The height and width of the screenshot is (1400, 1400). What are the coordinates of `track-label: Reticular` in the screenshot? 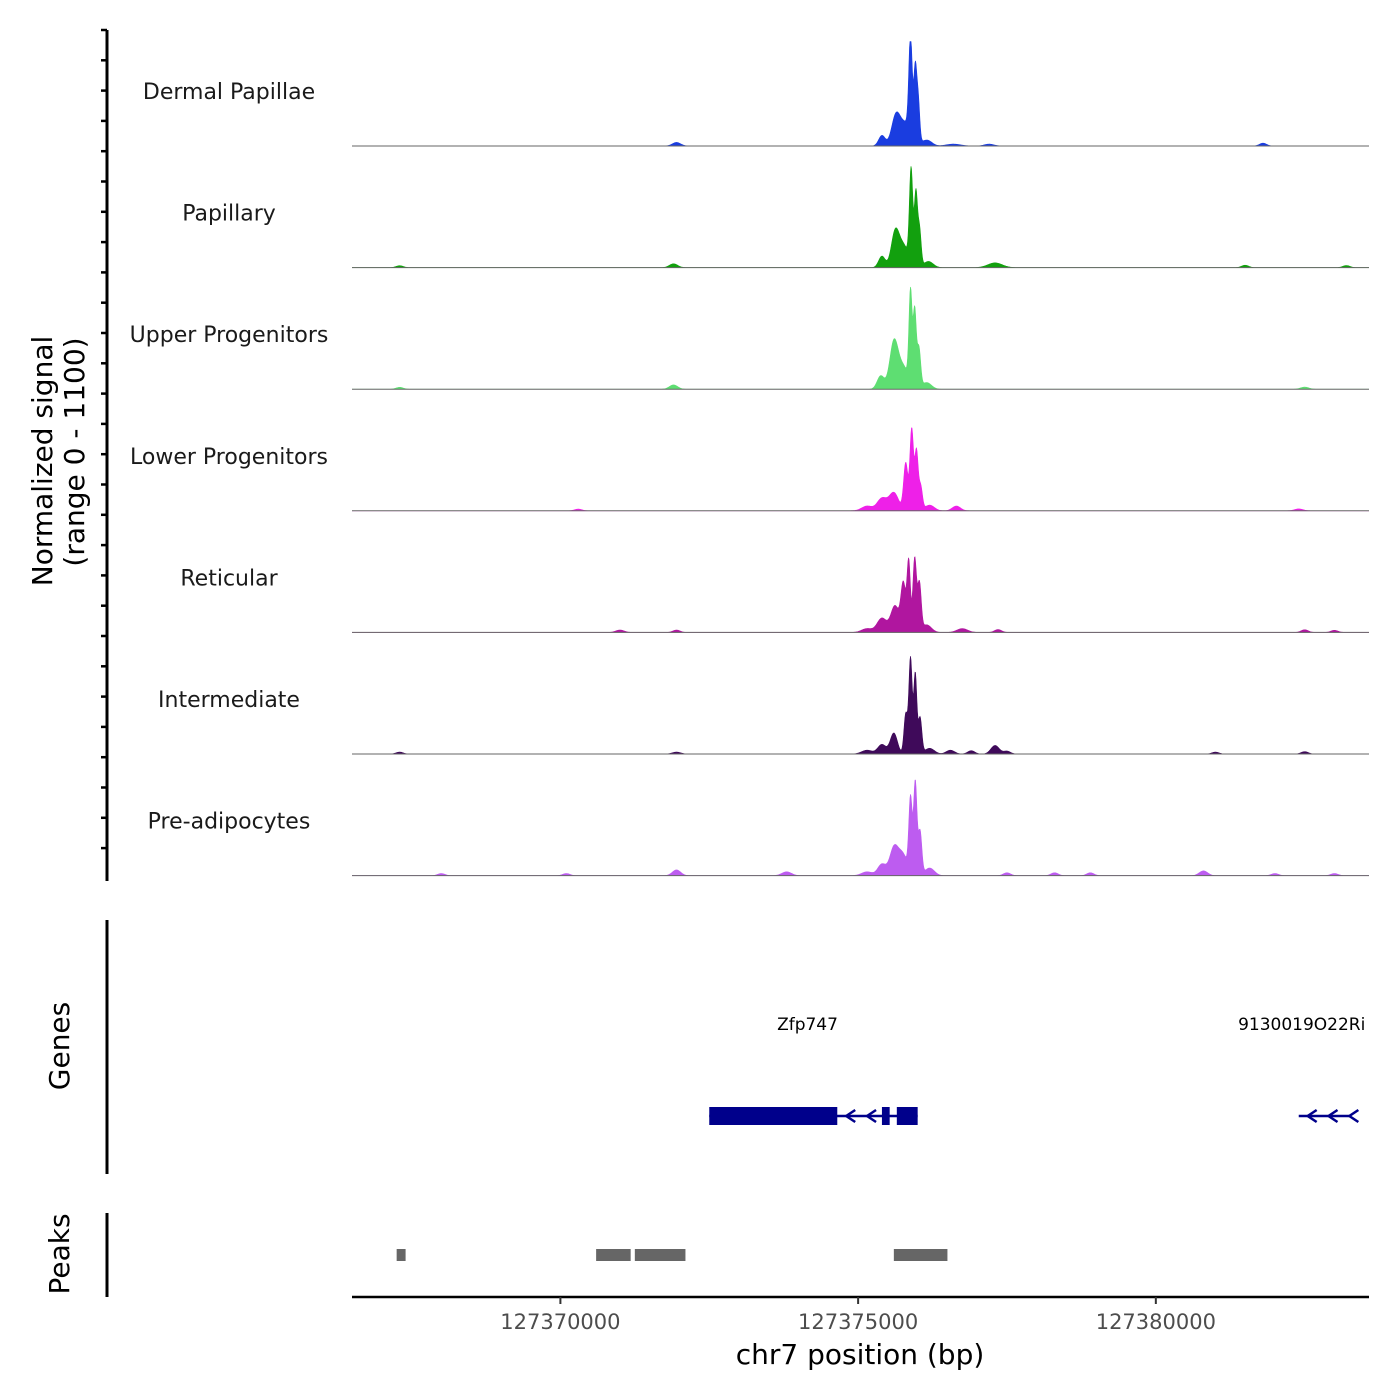 It's located at (229, 578).